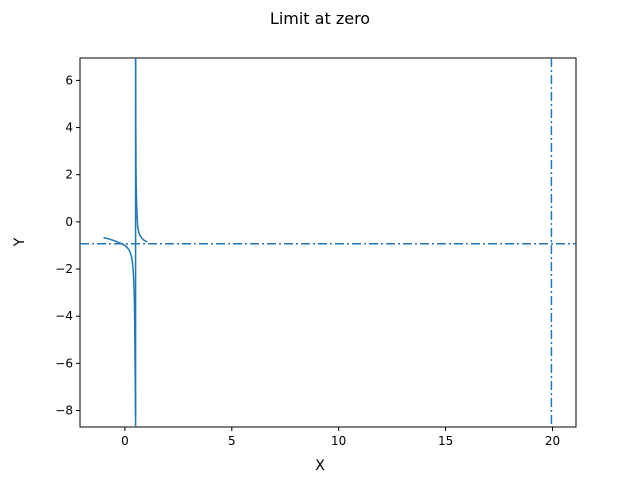  I want to click on y-axis-ticks: −8 −6 −4 −2 0 2 4 6, so click(67, 245).